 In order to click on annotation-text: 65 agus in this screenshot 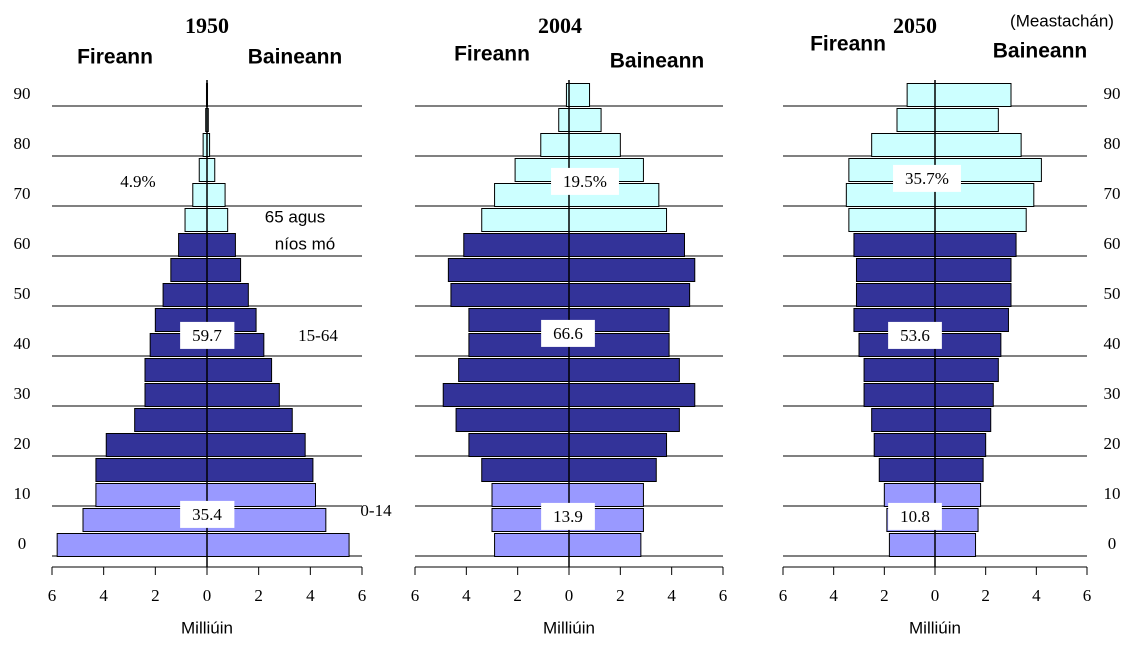, I will do `click(295, 216)`.